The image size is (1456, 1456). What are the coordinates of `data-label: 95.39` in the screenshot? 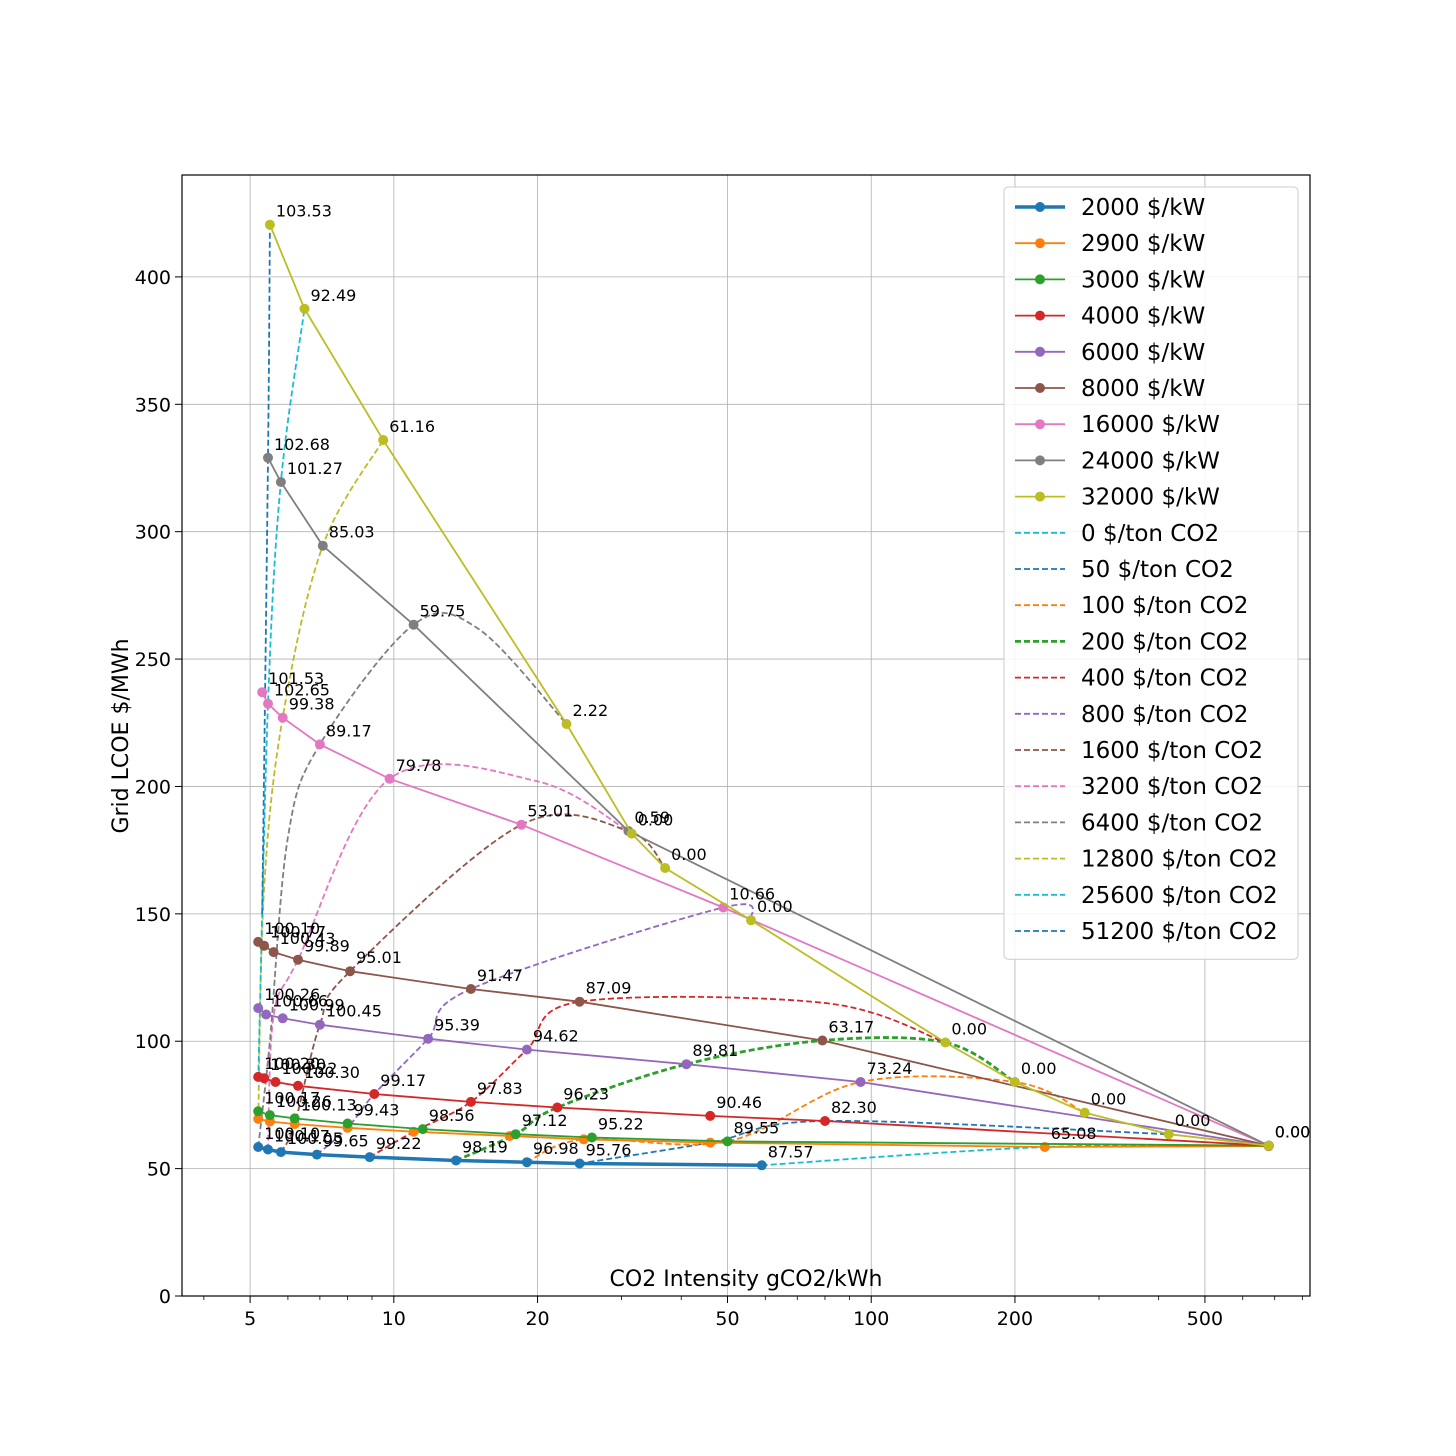 It's located at (457, 1025).